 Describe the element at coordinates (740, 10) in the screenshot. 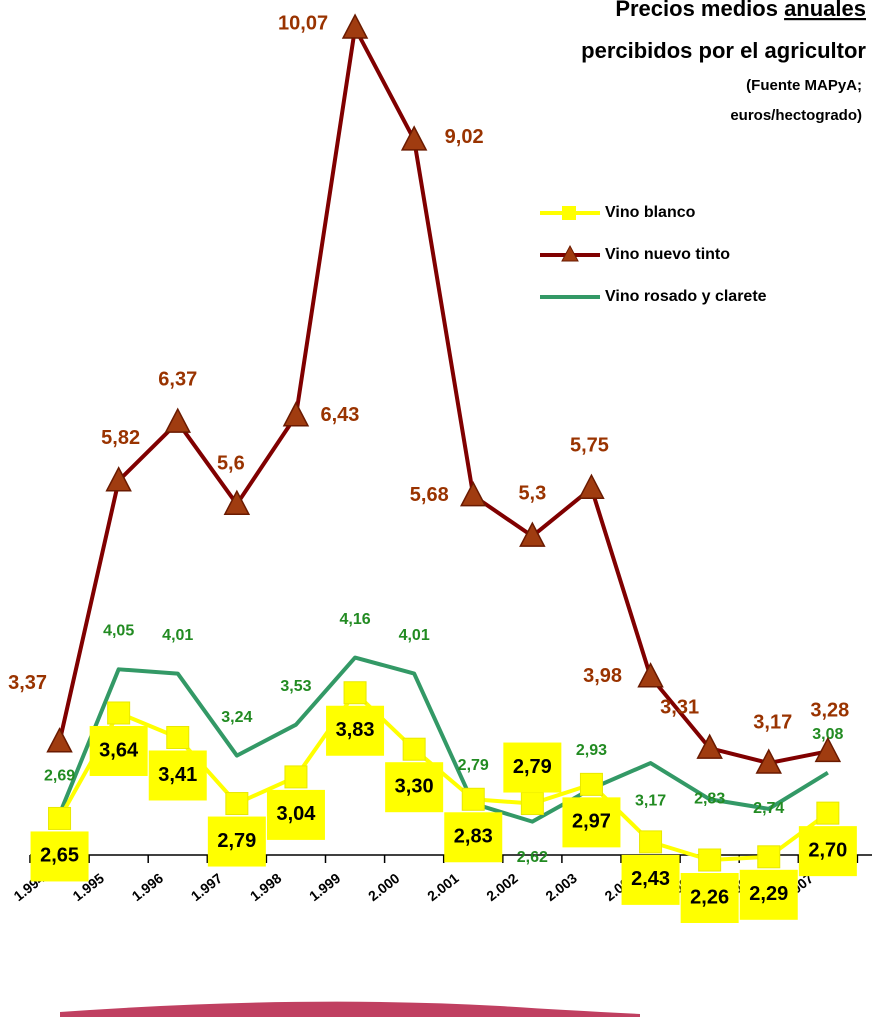

I see `chart-title: Precios medios anuales` at that location.